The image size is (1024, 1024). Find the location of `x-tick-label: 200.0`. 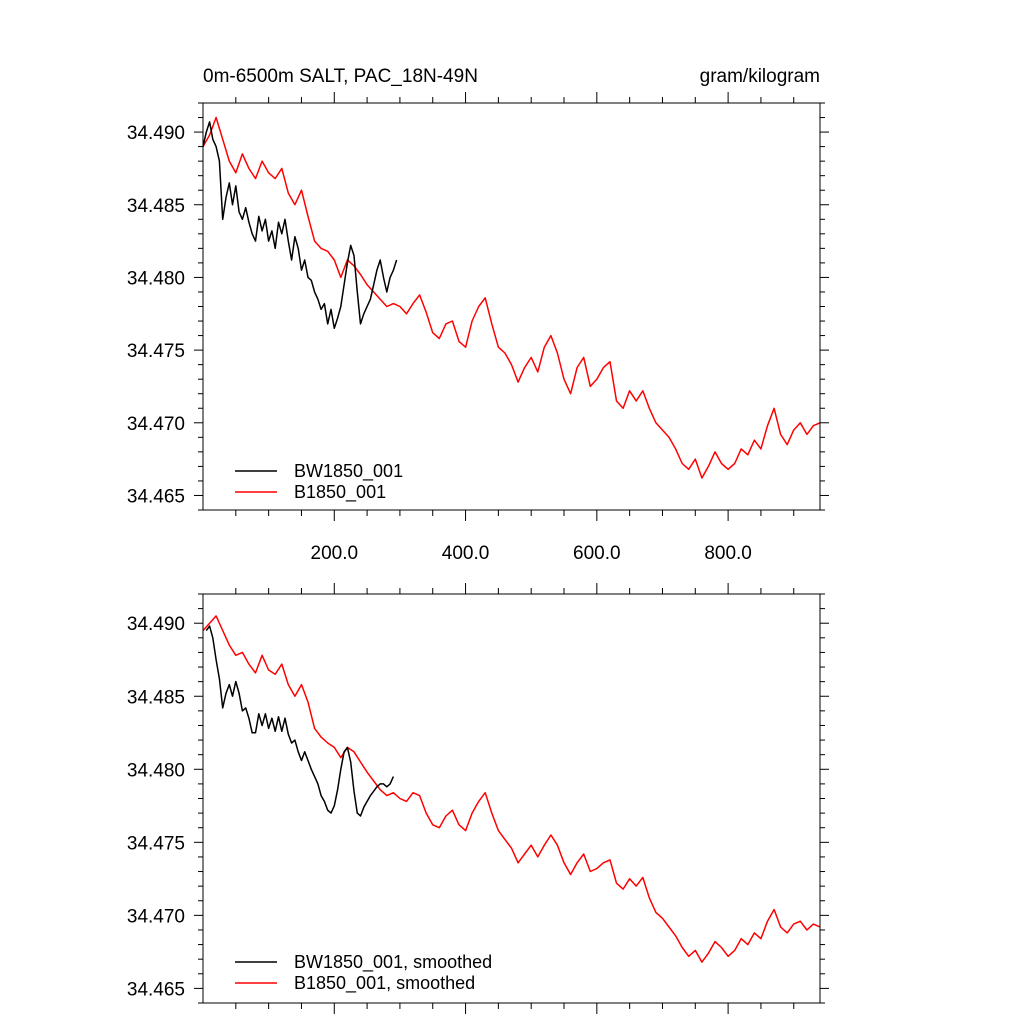

x-tick-label: 200.0 is located at coordinates (335, 553).